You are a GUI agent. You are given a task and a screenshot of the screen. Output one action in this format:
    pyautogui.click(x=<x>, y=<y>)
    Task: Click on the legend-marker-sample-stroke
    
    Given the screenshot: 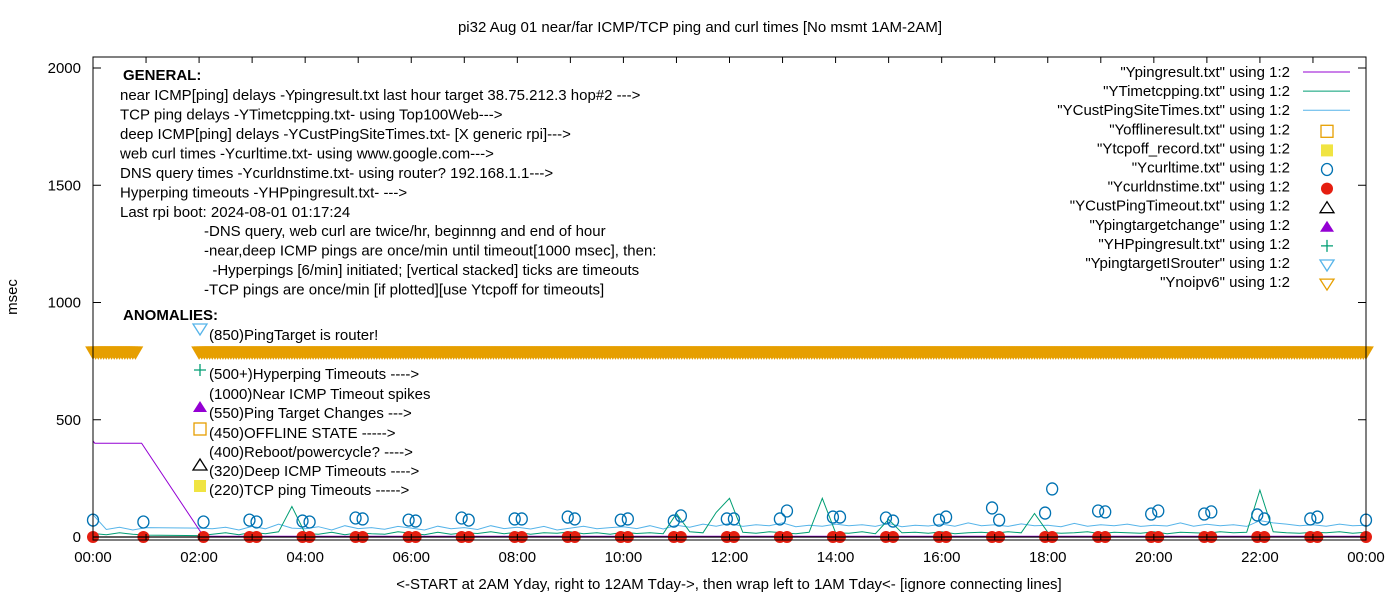 What is the action you would take?
    pyautogui.click(x=1327, y=245)
    